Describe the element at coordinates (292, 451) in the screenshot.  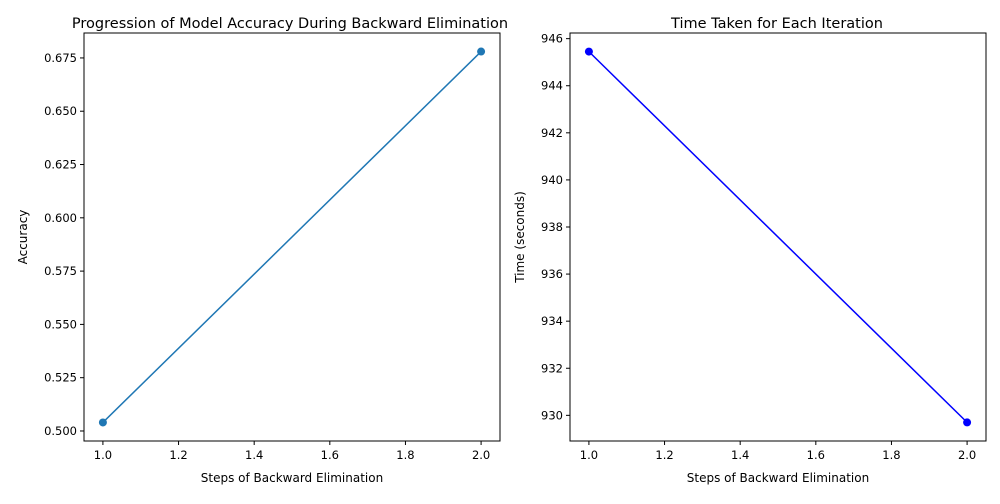
I see `accuracy-x-axis: 1.0 1.2 1.4 1.6 1.8 2.0` at that location.